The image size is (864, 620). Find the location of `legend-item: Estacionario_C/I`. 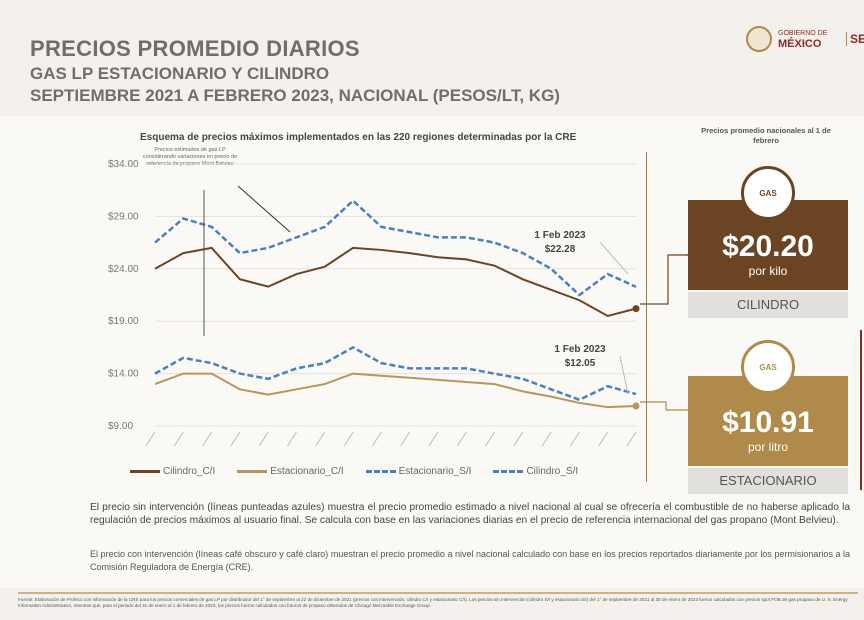

legend-item: Estacionario_C/I is located at coordinates (290, 471).